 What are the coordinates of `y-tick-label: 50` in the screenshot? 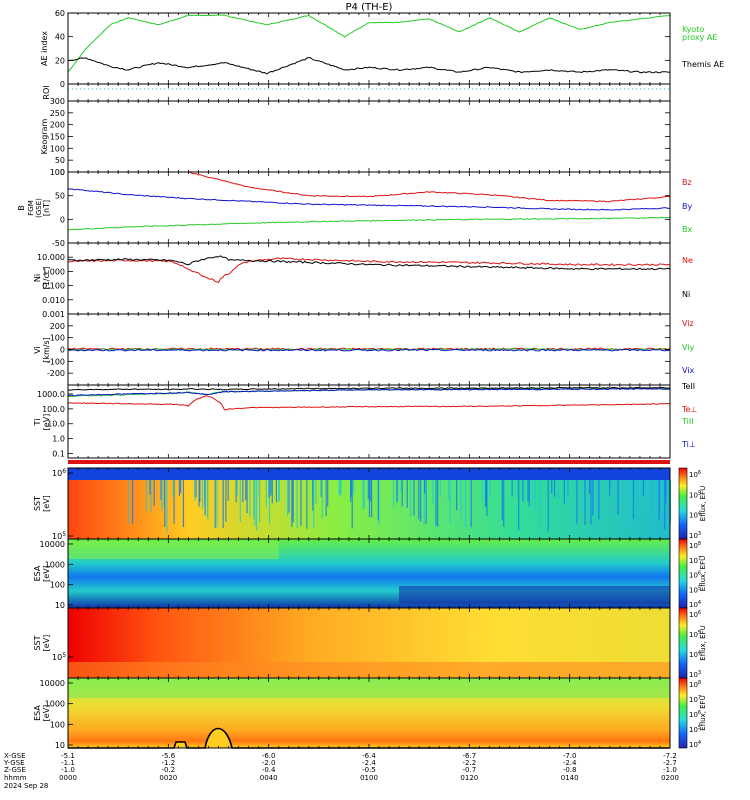 It's located at (60, 196).